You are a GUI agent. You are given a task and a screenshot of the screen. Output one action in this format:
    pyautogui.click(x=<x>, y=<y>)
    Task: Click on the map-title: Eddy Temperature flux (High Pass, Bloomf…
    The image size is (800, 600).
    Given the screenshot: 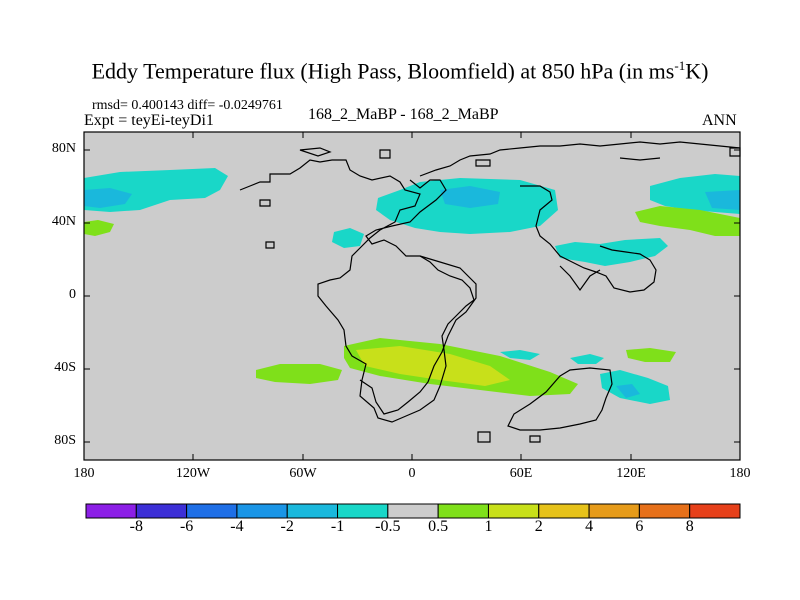 What is the action you would take?
    pyautogui.click(x=400, y=71)
    